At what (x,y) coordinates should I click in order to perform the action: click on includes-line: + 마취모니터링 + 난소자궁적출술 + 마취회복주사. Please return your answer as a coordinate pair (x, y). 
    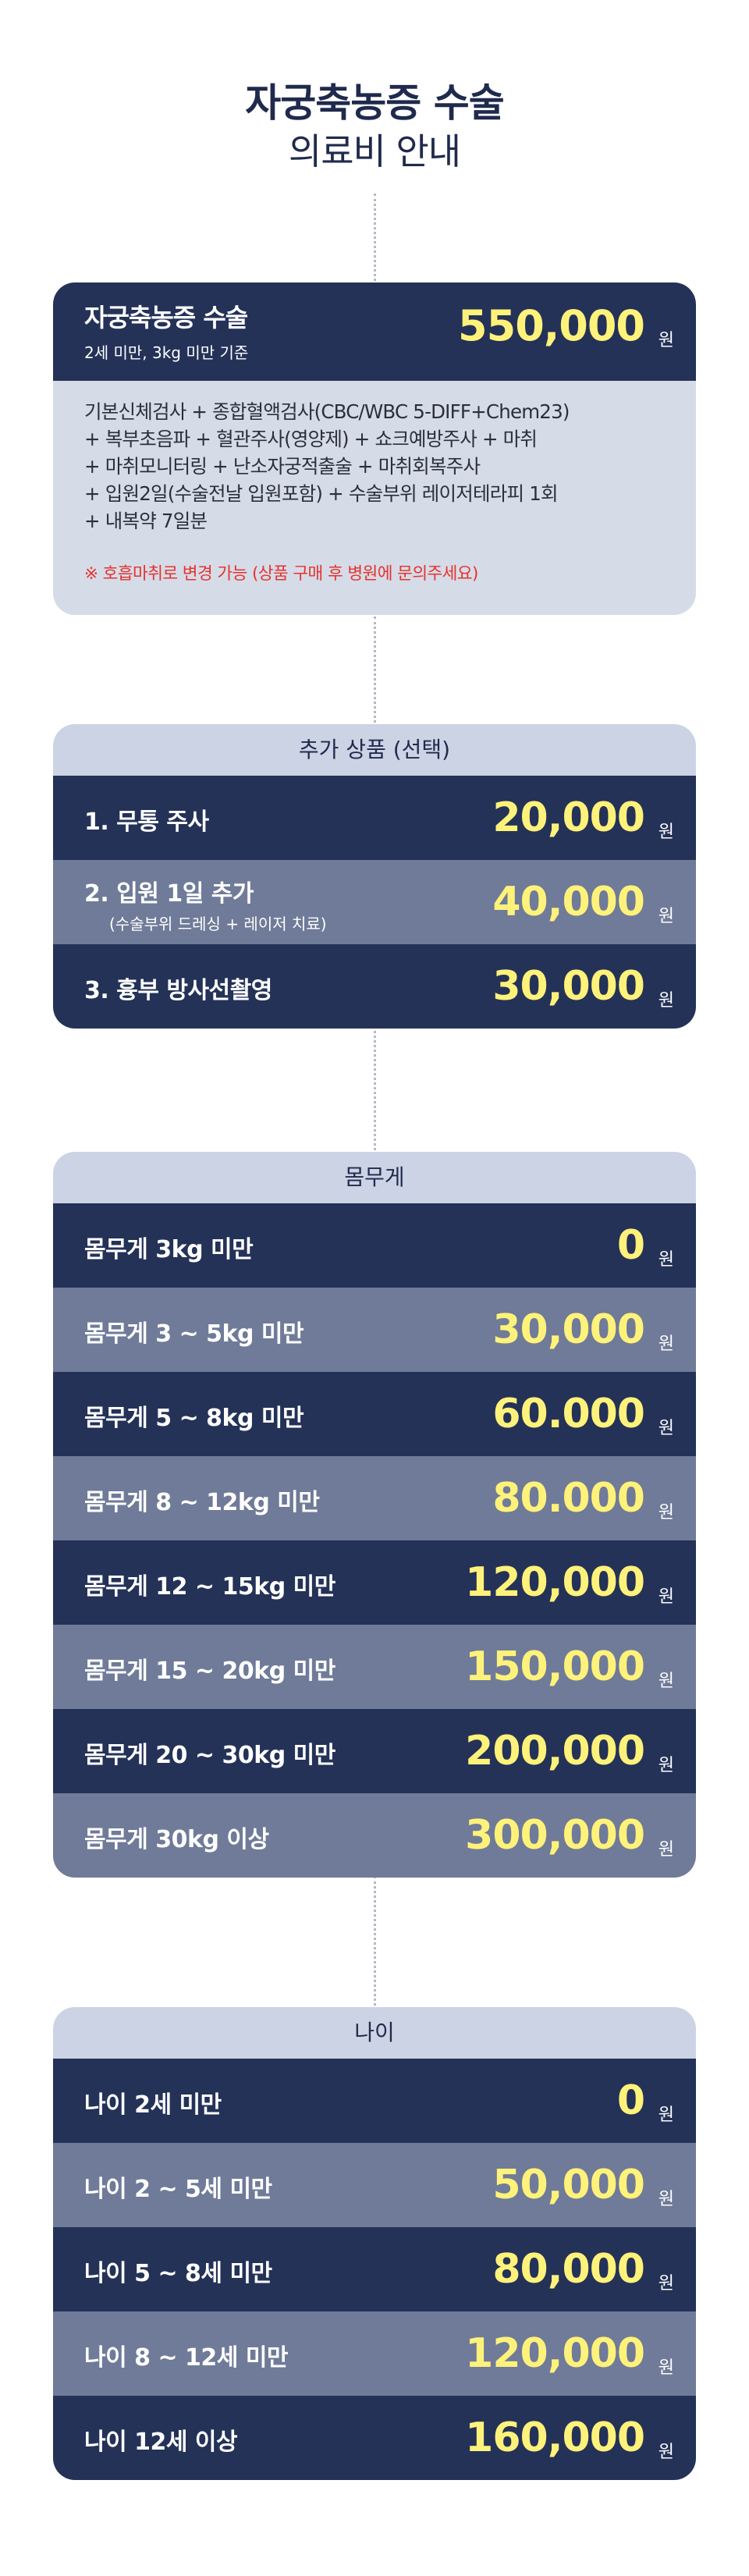
    Looking at the image, I should click on (282, 467).